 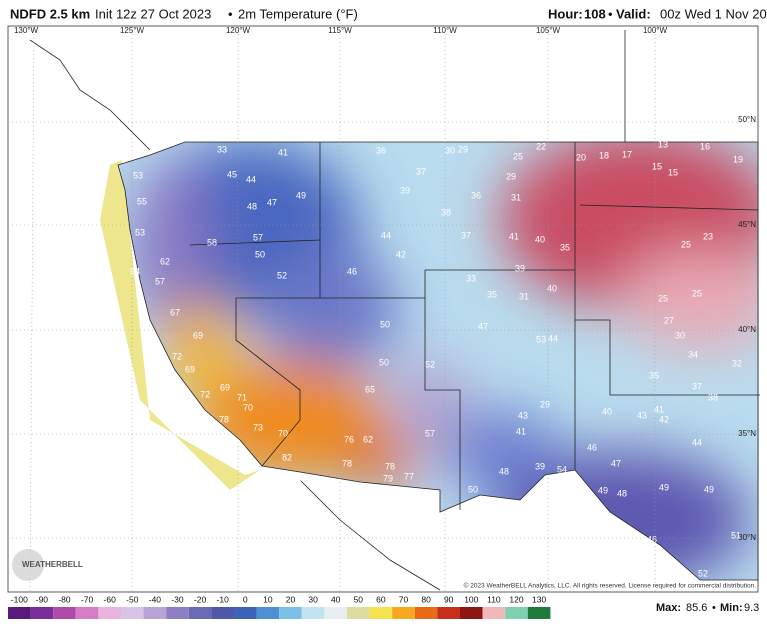 I want to click on colorbar-label: 130, so click(x=539, y=599).